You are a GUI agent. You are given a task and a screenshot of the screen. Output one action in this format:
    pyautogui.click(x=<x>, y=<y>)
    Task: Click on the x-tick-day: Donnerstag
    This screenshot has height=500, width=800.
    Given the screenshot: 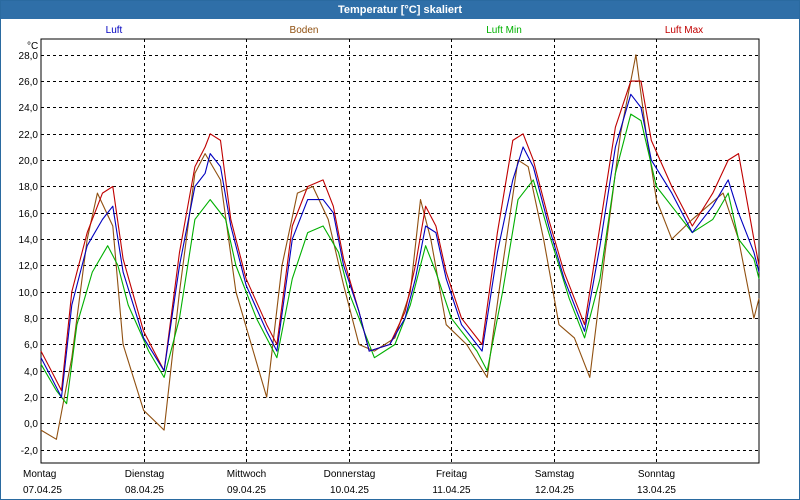 What is the action you would take?
    pyautogui.click(x=350, y=474)
    